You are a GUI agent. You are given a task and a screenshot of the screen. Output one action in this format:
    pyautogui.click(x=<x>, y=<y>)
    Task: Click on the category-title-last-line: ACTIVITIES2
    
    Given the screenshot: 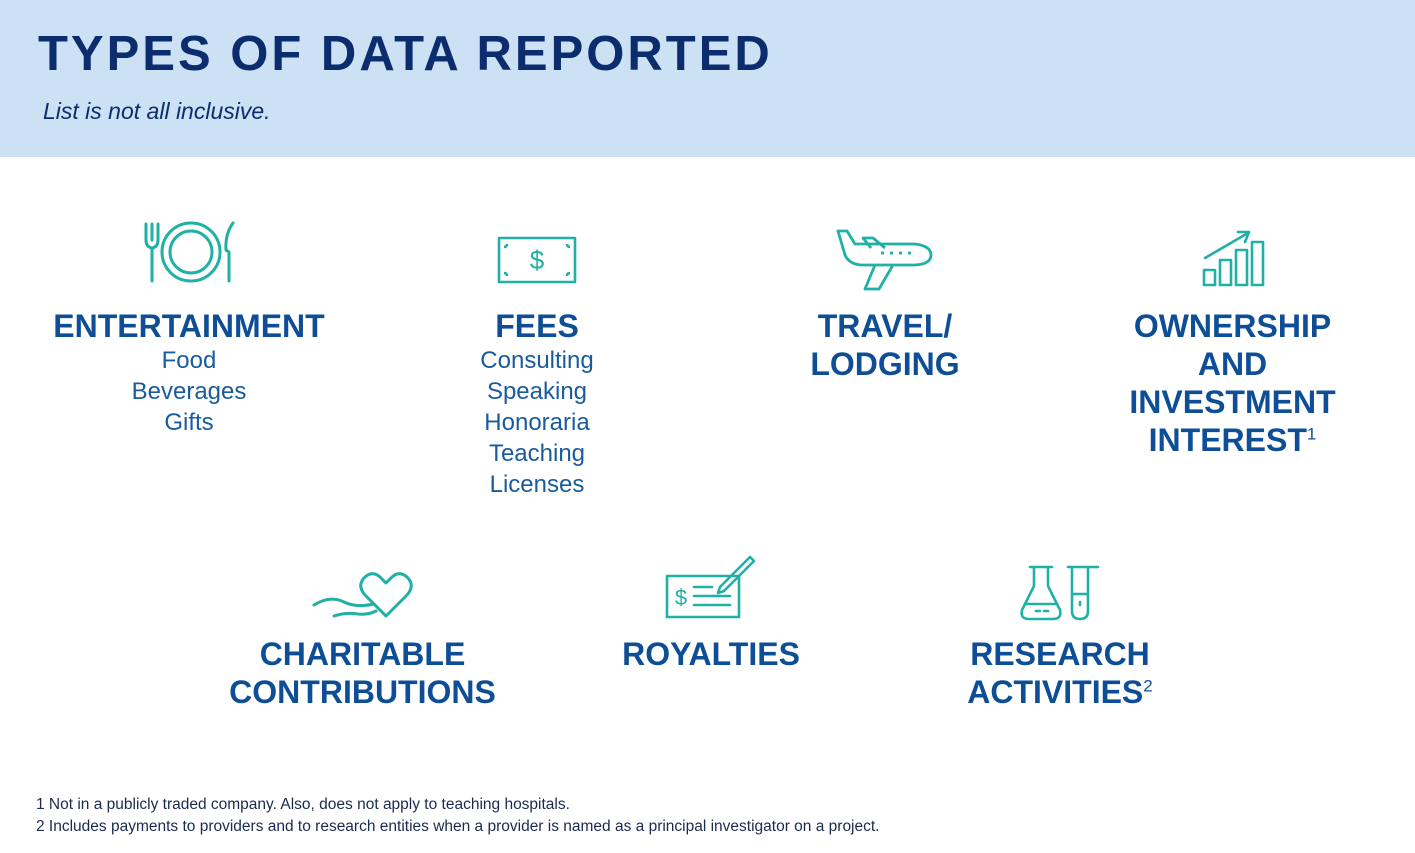 What is the action you would take?
    pyautogui.click(x=1060, y=692)
    